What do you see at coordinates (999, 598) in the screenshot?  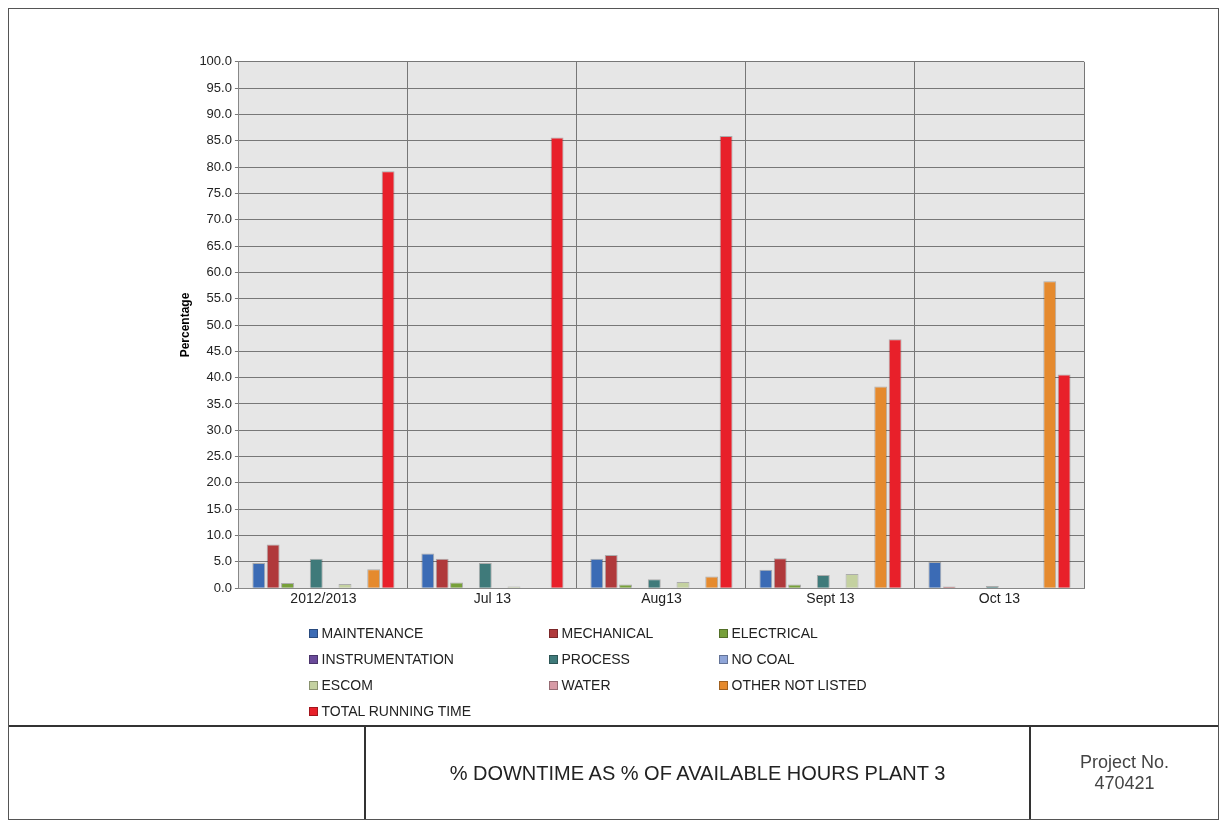 I see `x-tick-label: Oct 13` at bounding box center [999, 598].